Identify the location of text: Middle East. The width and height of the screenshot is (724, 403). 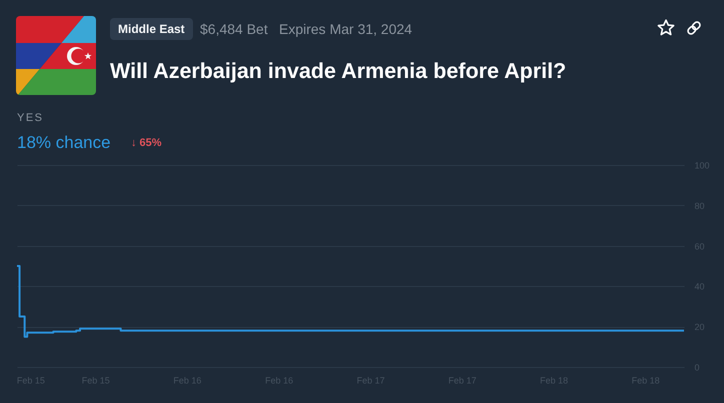
(151, 29).